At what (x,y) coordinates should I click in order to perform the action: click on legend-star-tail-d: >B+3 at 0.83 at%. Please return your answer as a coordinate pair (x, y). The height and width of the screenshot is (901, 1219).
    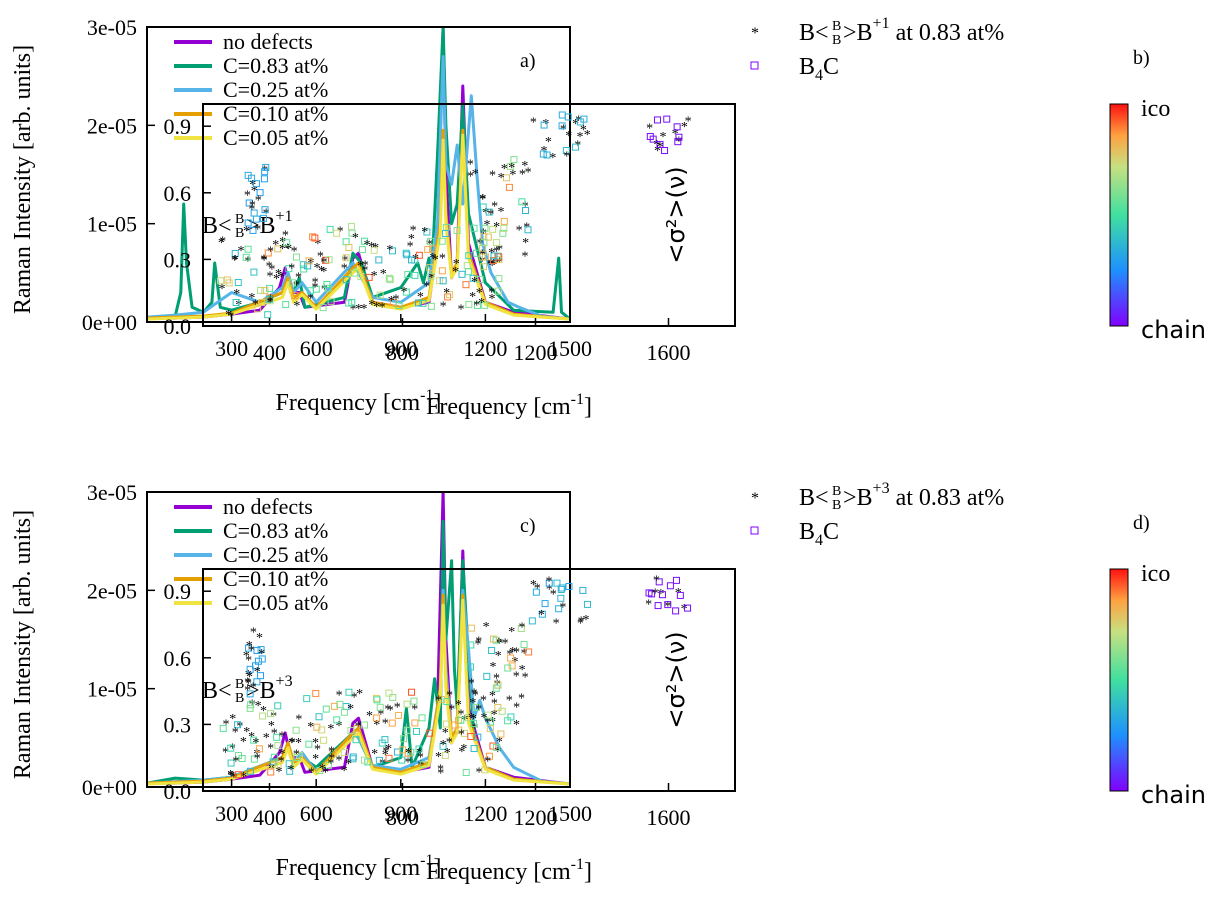
    Looking at the image, I should click on (923, 495).